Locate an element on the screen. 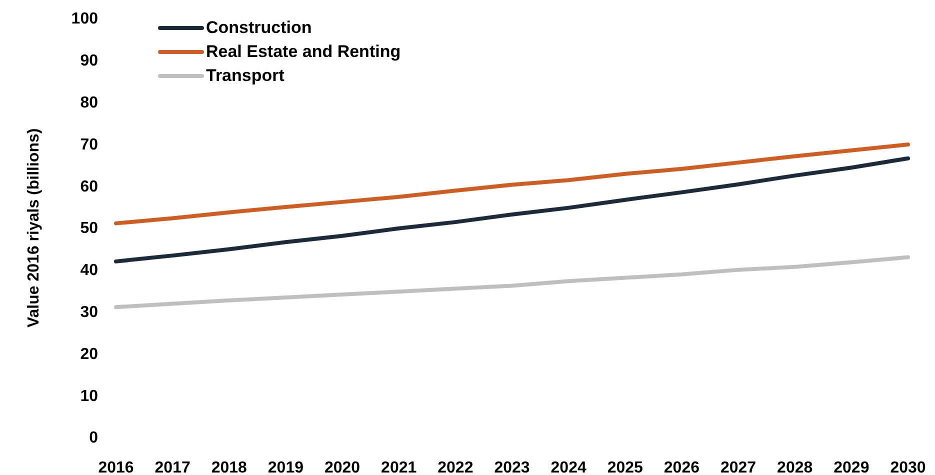  y-axis-title: Value 2016 riyals (billions) is located at coordinates (34, 228).